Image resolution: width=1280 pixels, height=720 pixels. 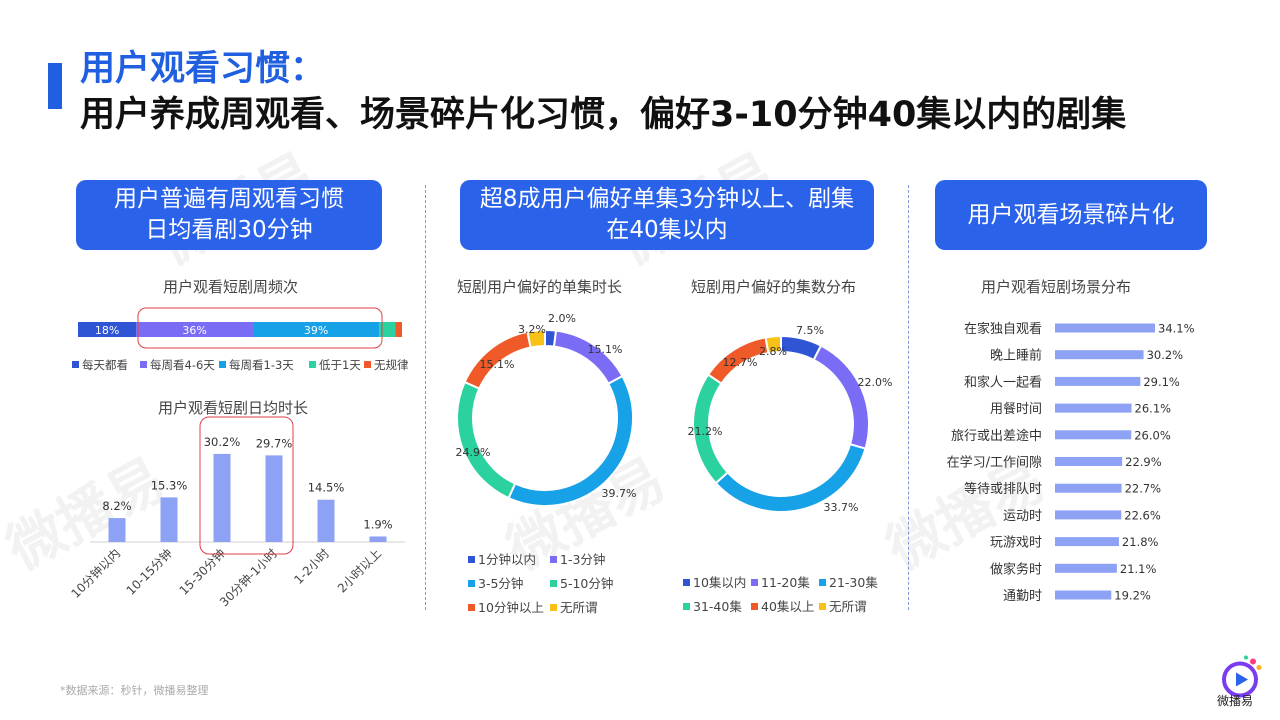 I want to click on category-label: 晚上睡前, so click(x=1016, y=356).